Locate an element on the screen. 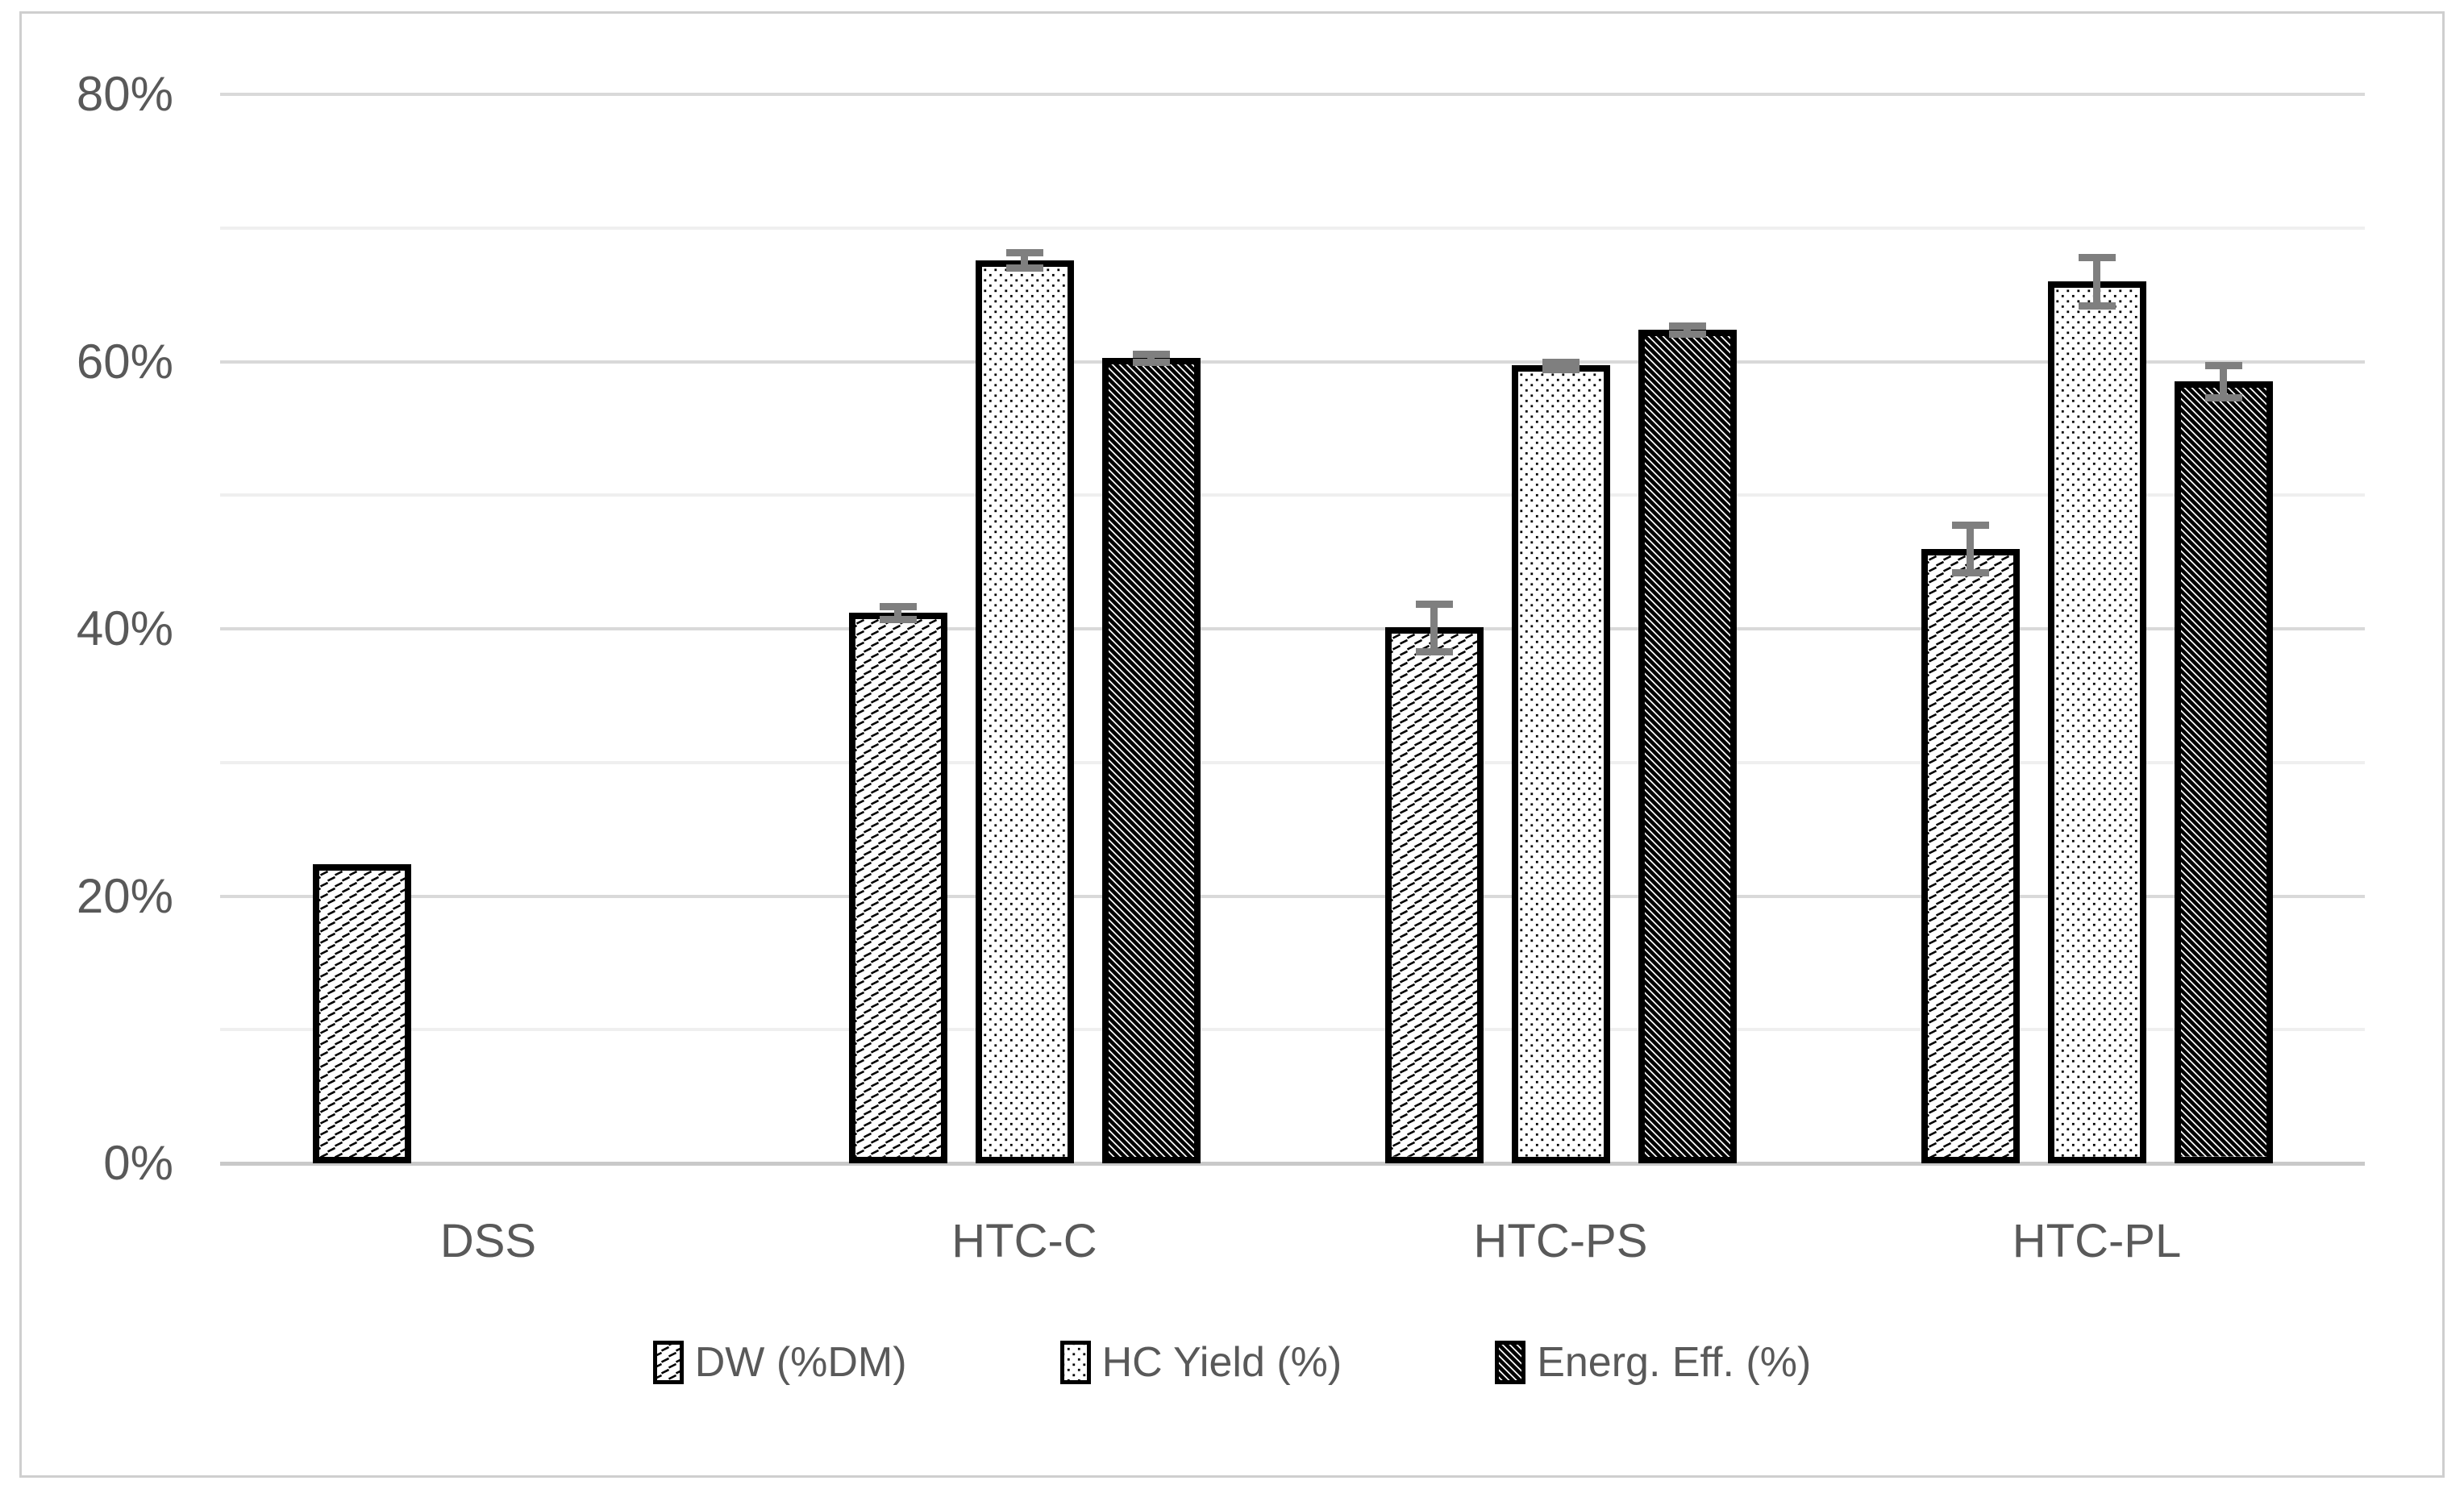  legend-item-energ-eff: Energ. Eff. (%) is located at coordinates (1653, 1362).